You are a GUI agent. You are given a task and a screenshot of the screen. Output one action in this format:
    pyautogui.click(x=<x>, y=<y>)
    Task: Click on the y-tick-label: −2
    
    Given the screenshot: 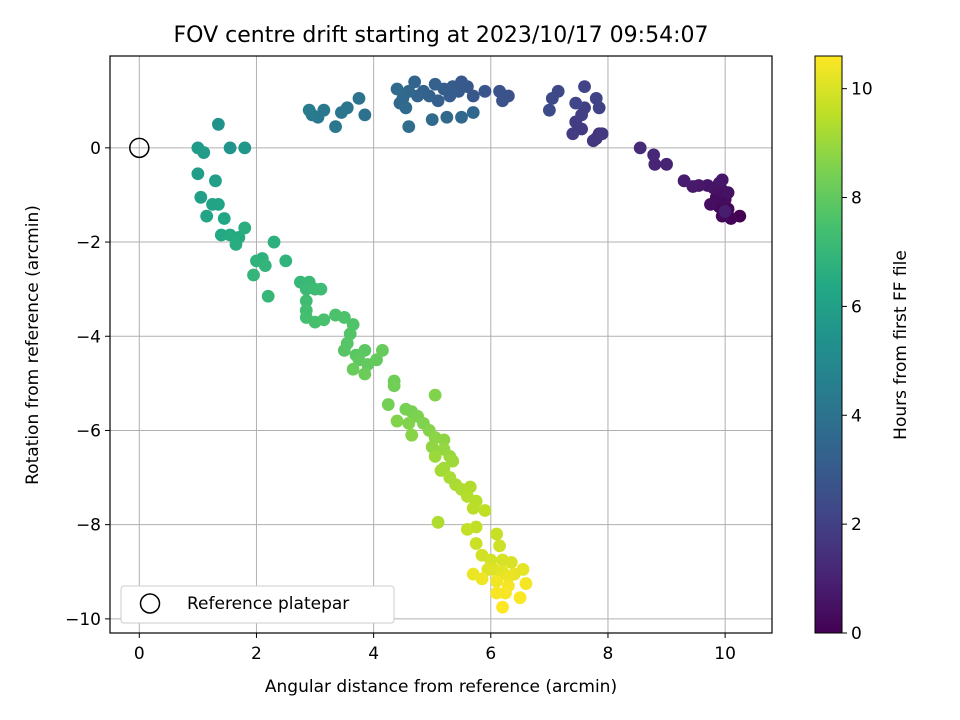 What is the action you would take?
    pyautogui.click(x=88, y=243)
    